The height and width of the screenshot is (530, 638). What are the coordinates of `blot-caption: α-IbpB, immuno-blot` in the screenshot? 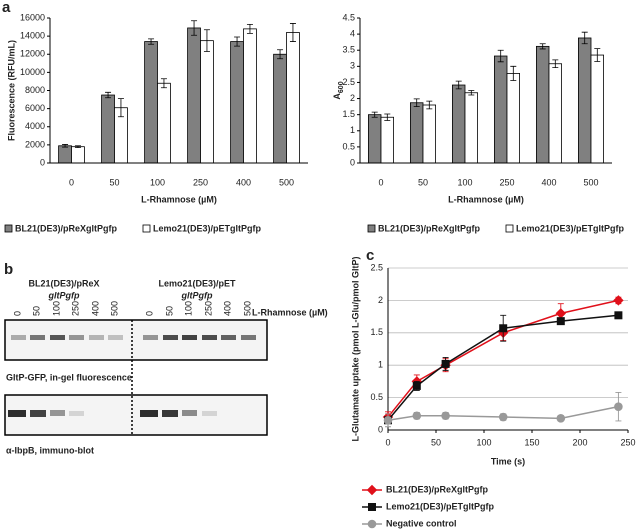 It's located at (50, 450).